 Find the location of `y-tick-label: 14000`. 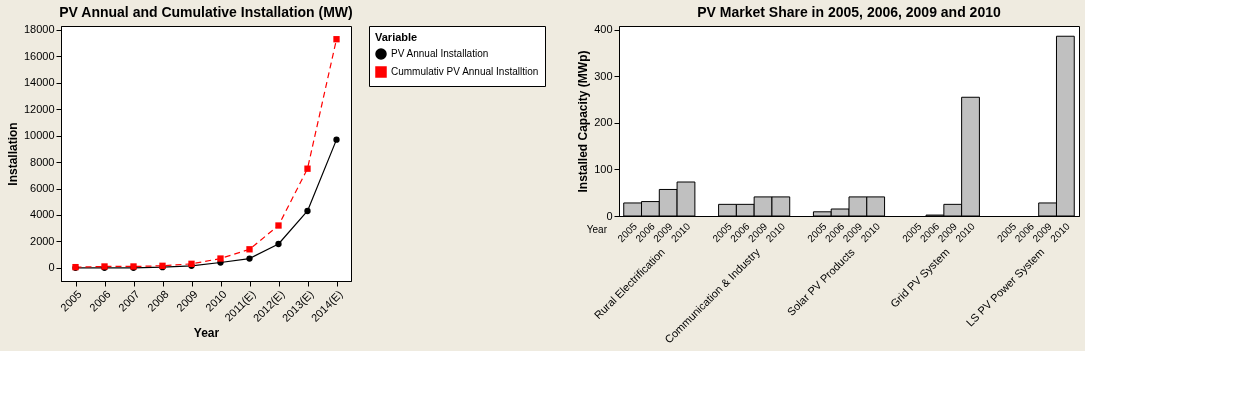

y-tick-label: 14000 is located at coordinates (39, 82).